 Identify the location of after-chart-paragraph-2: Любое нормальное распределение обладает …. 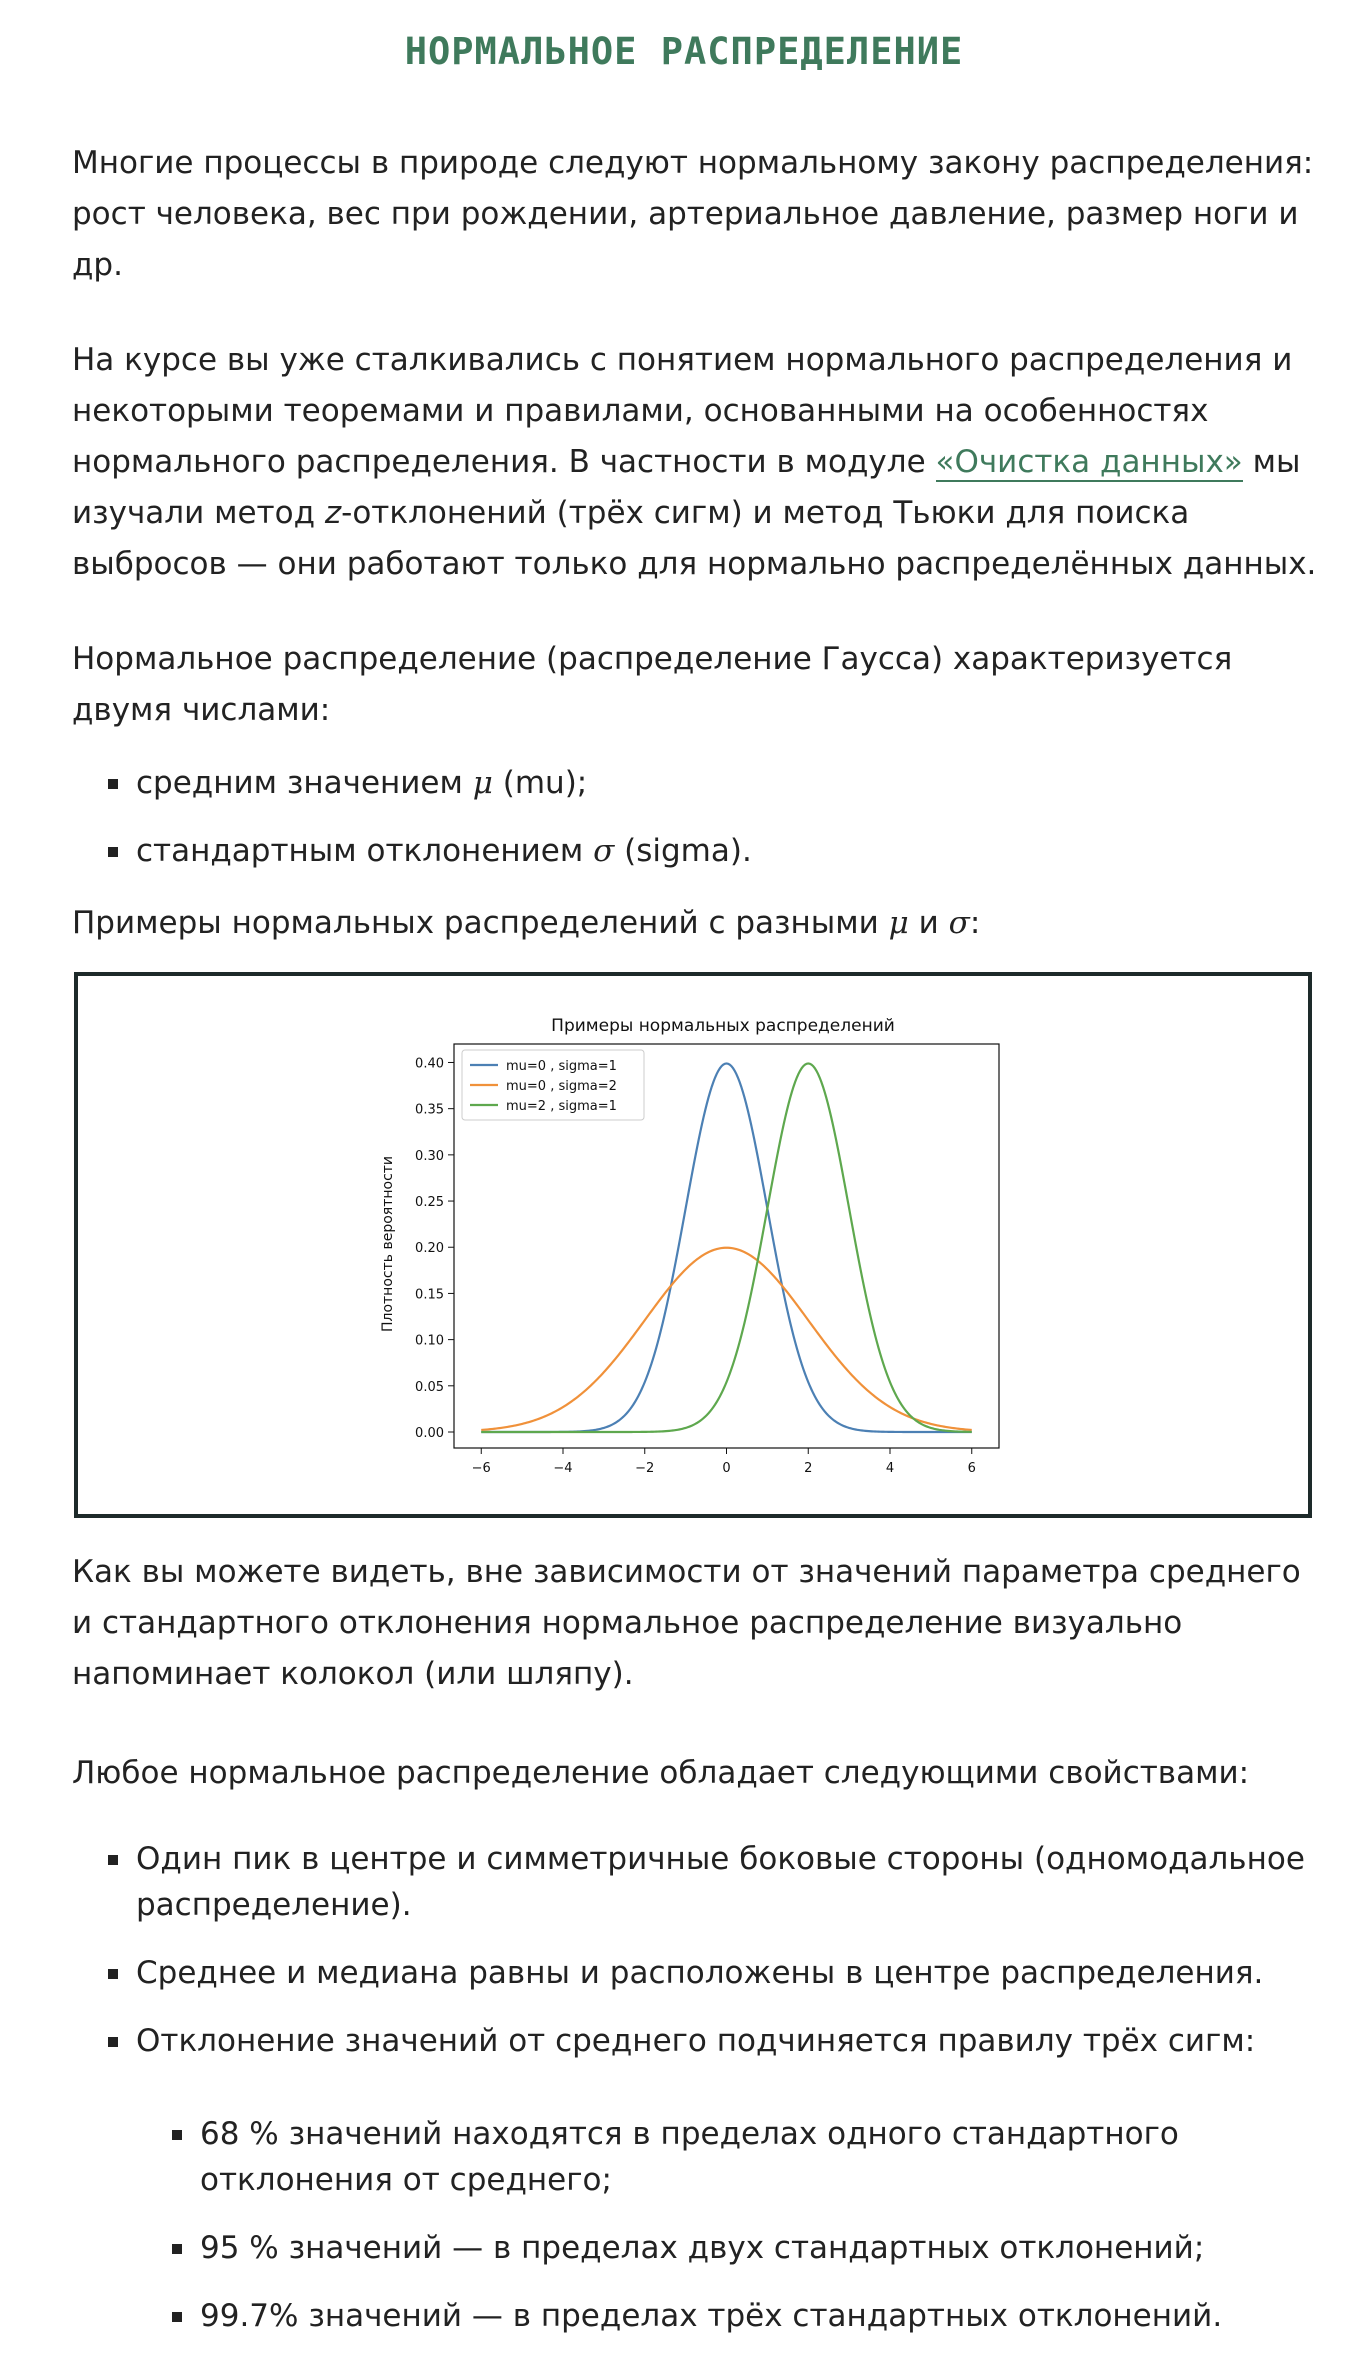
(661, 1773).